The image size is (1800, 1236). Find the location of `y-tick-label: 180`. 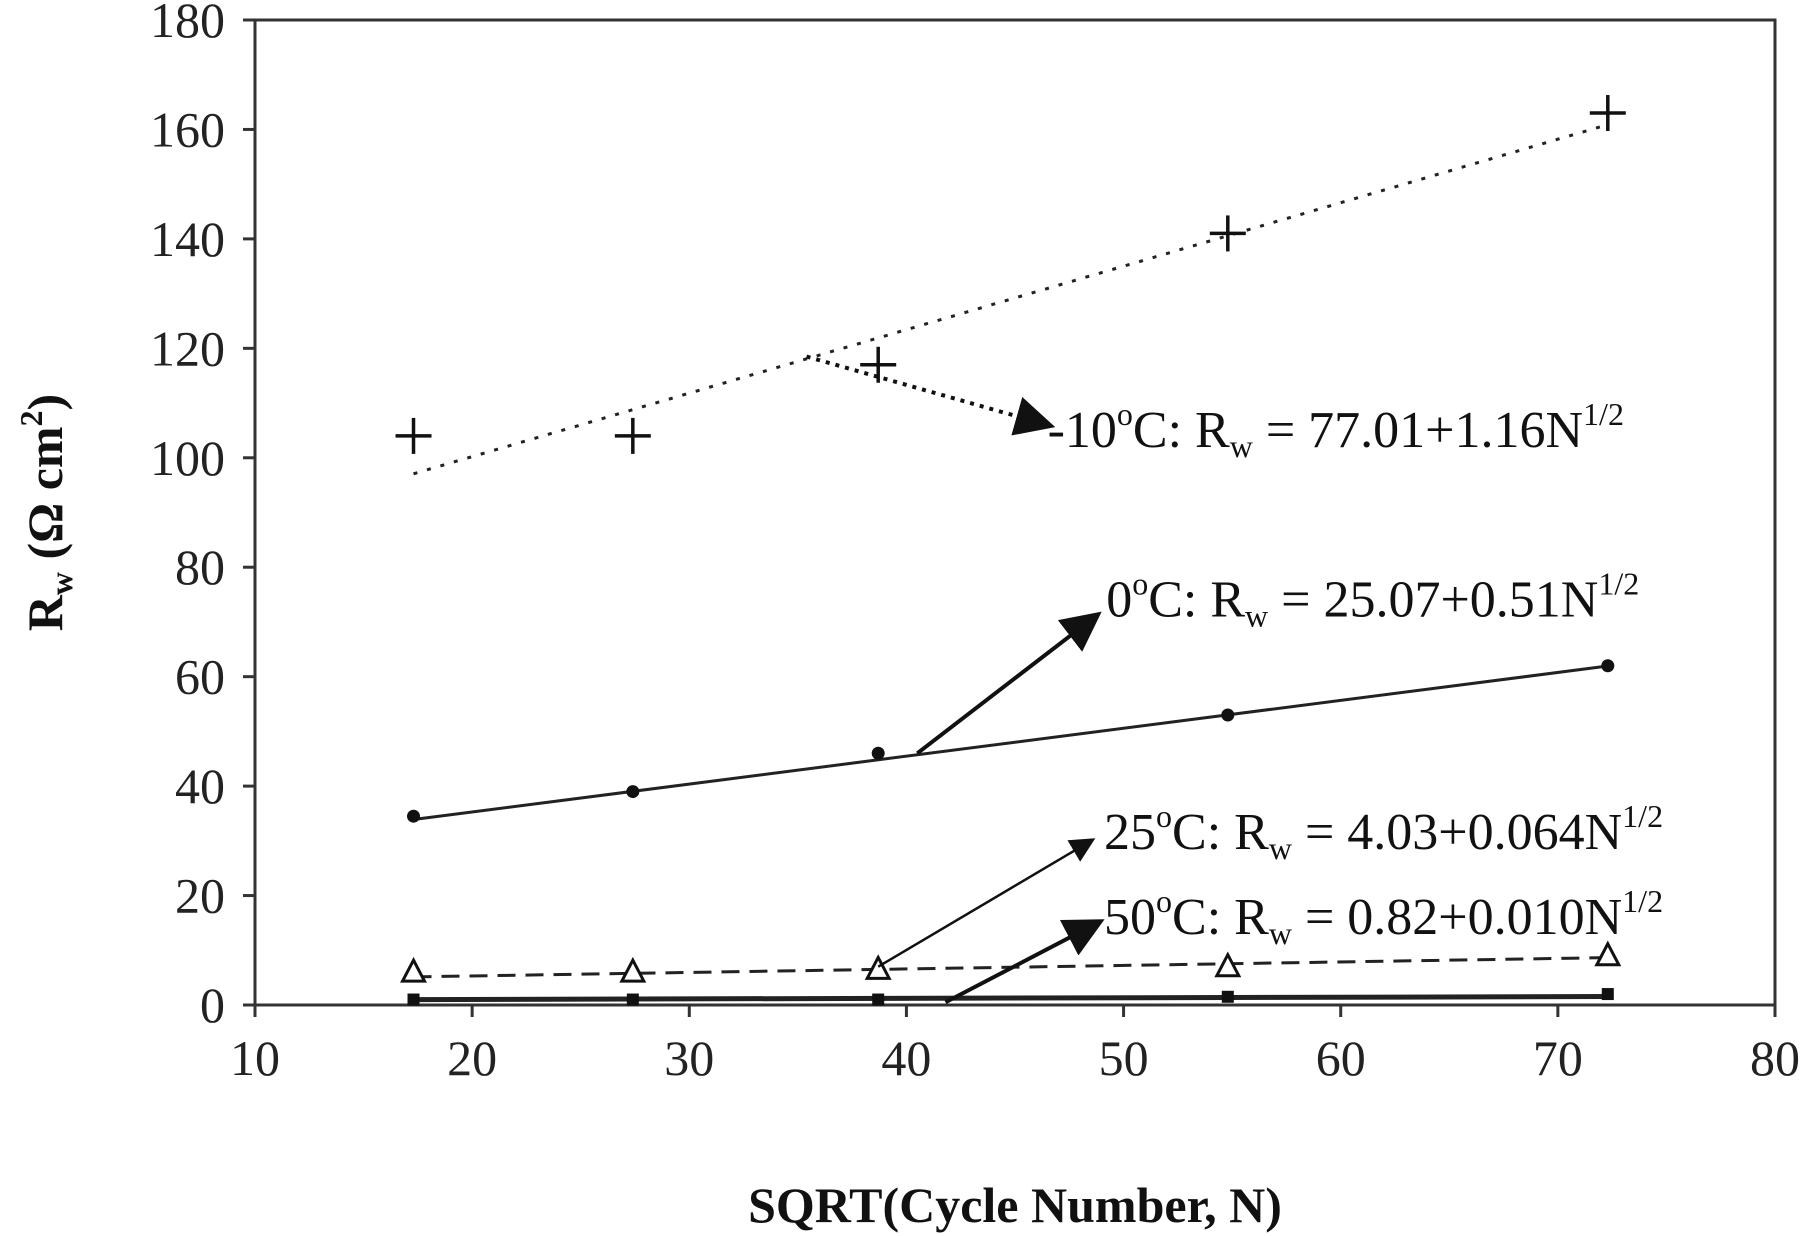

y-tick-label: 180 is located at coordinates (187, 24).